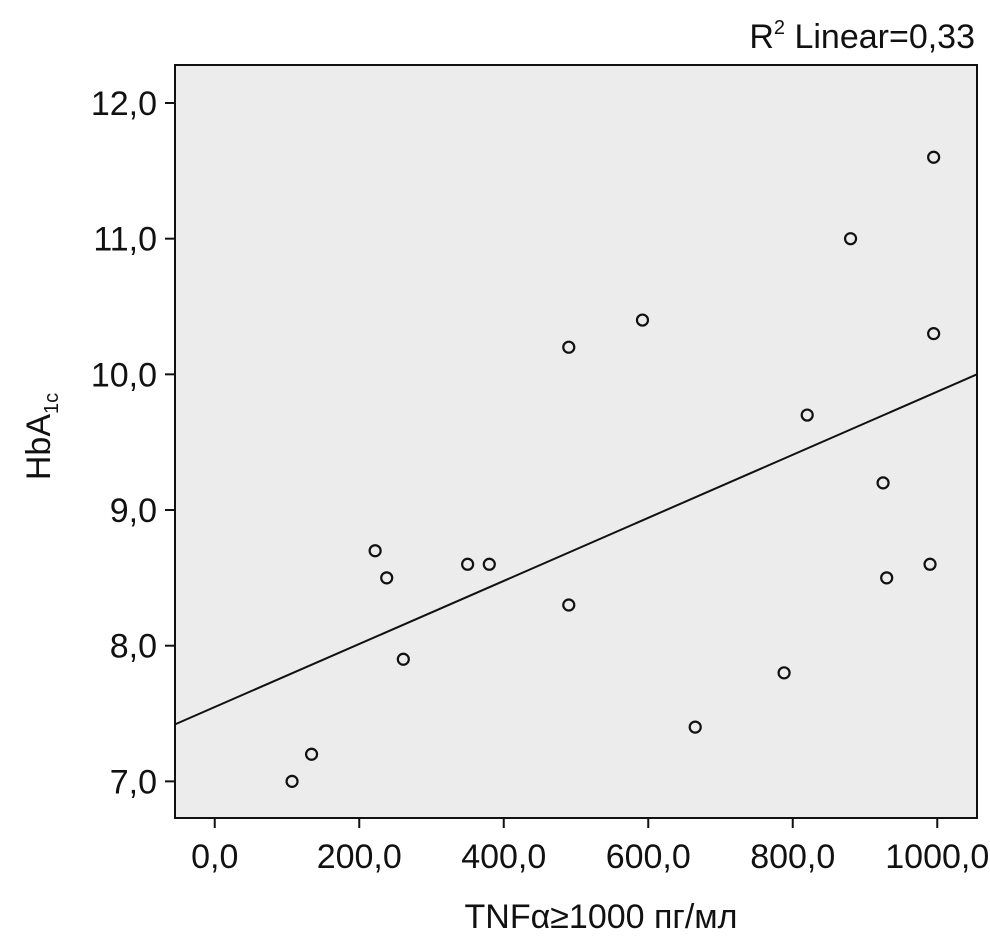  What do you see at coordinates (125, 240) in the screenshot?
I see `y-tick-label: 11,0` at bounding box center [125, 240].